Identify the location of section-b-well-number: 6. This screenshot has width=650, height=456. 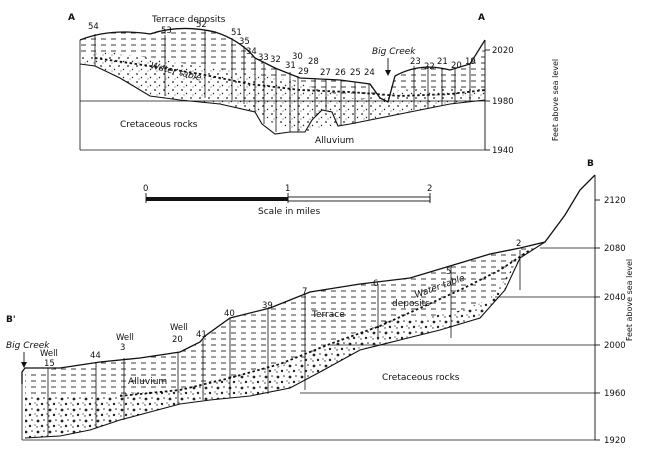
(375, 284).